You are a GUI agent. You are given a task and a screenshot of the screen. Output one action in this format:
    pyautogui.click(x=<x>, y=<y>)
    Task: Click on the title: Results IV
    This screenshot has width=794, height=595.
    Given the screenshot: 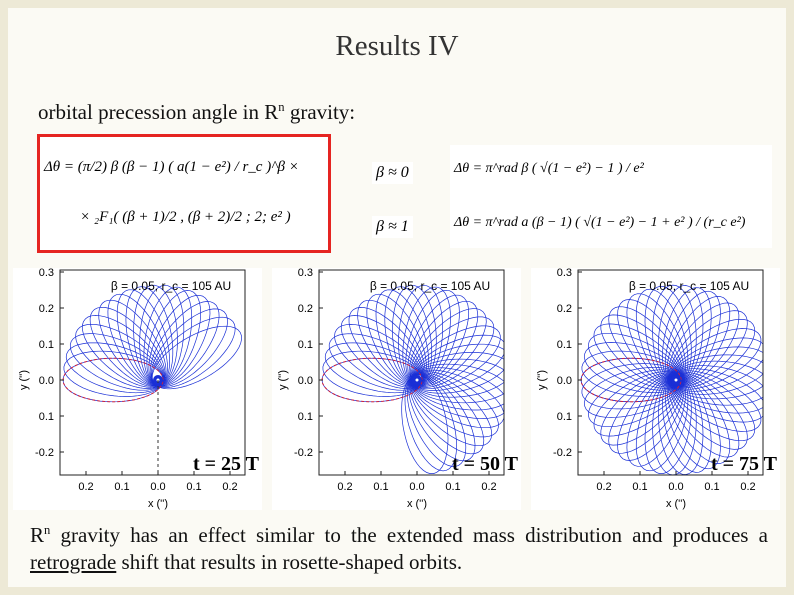 What is the action you would take?
    pyautogui.click(x=397, y=46)
    